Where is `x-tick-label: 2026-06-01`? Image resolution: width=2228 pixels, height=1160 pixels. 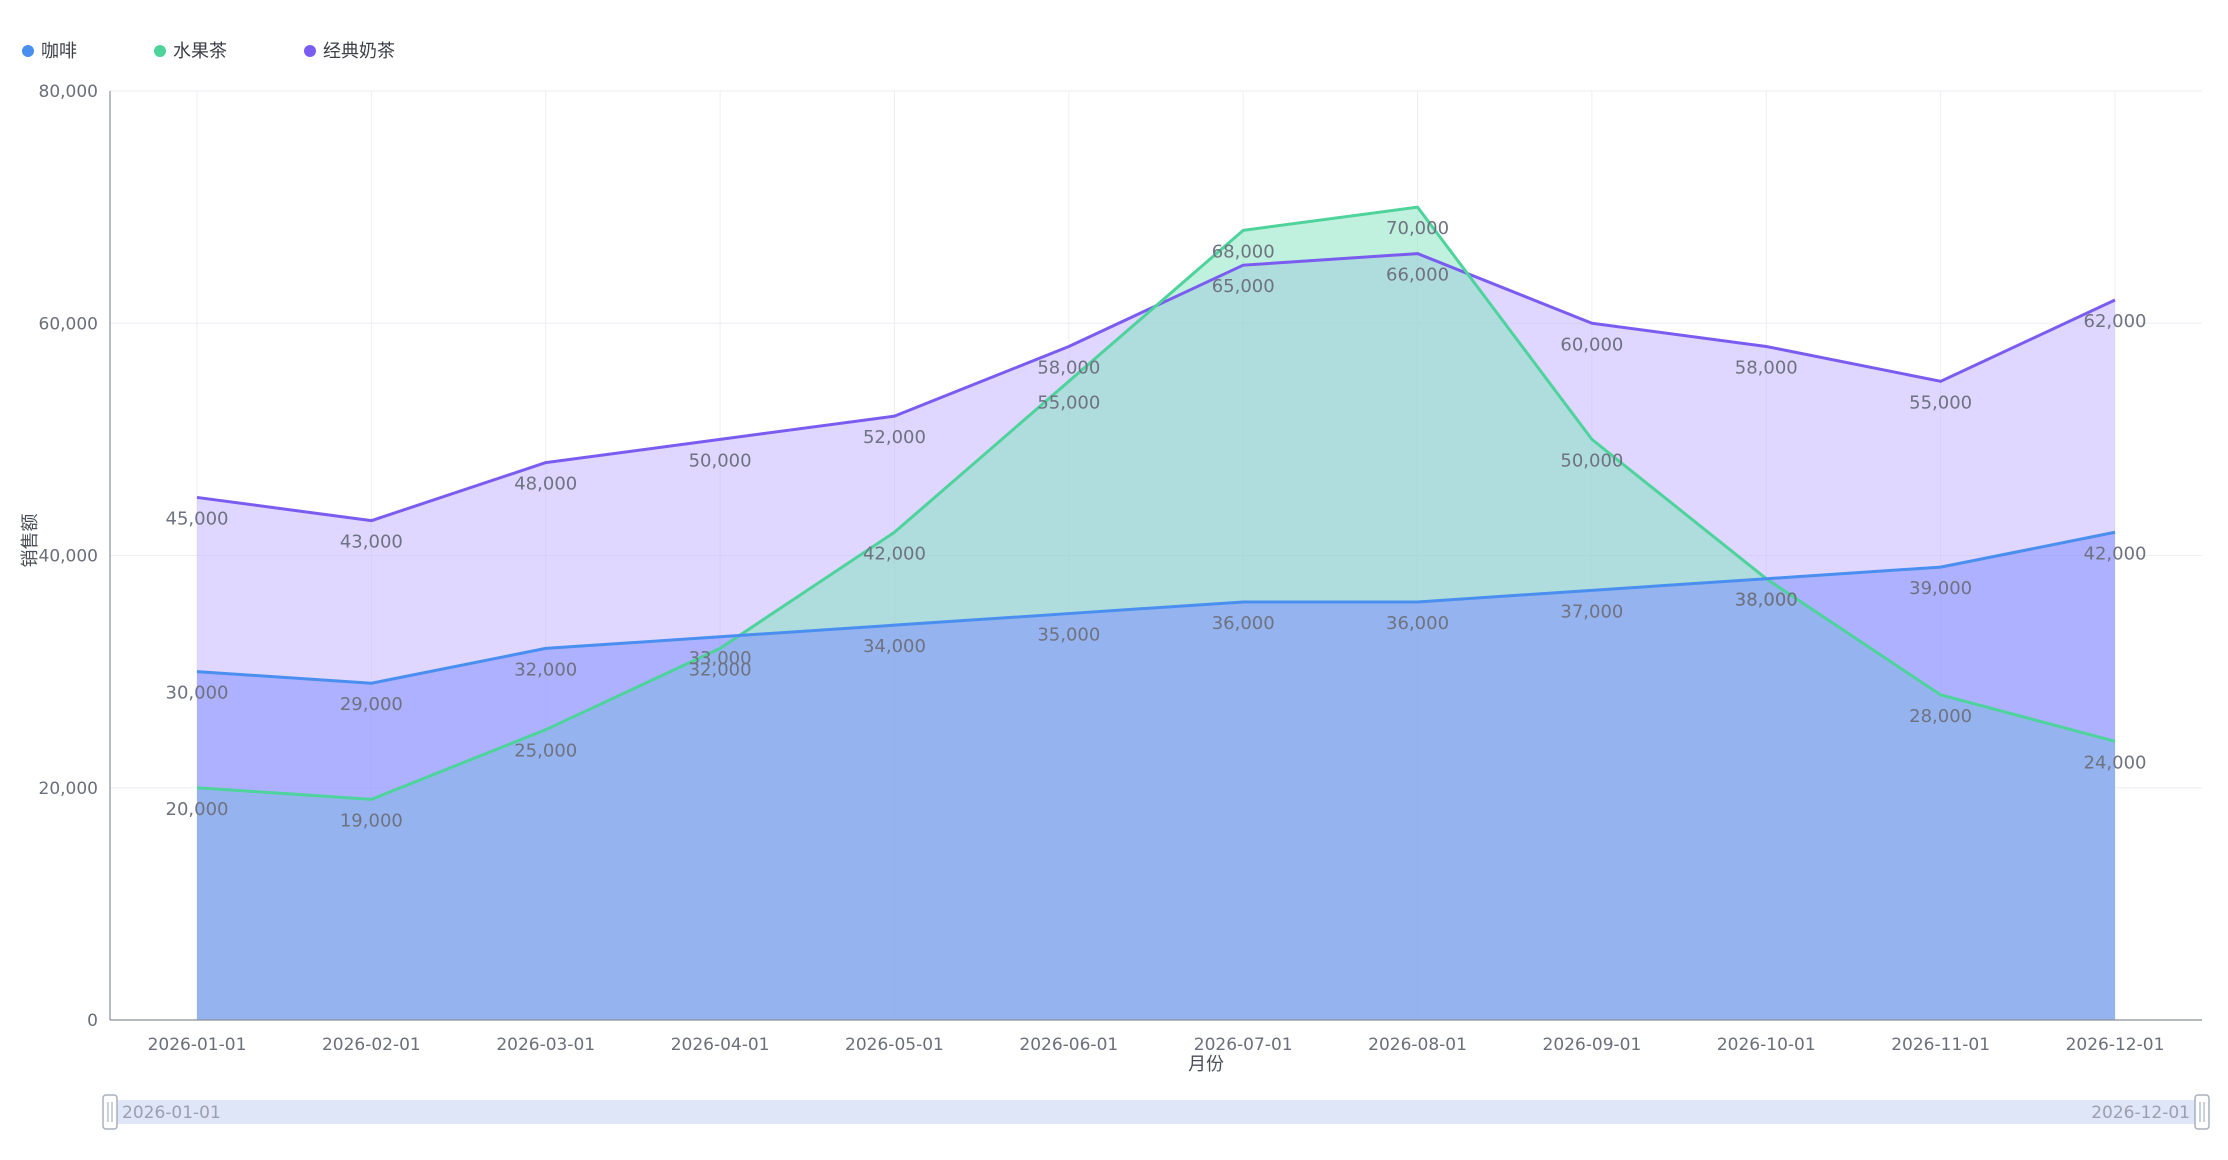 x-tick-label: 2026-06-01 is located at coordinates (1068, 1045).